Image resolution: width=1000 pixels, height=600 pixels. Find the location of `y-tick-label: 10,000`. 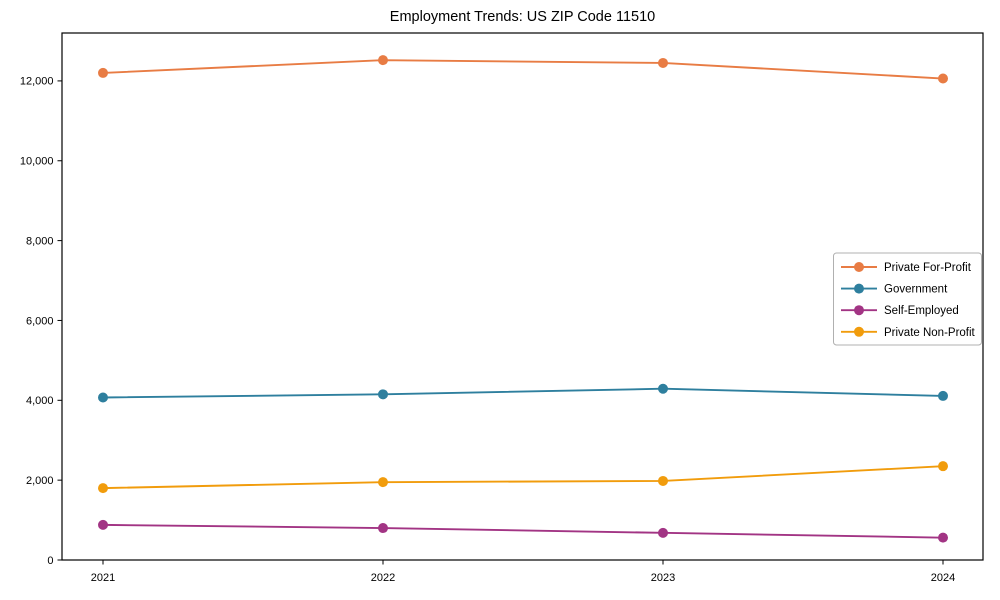

y-tick-label: 10,000 is located at coordinates (37, 162).